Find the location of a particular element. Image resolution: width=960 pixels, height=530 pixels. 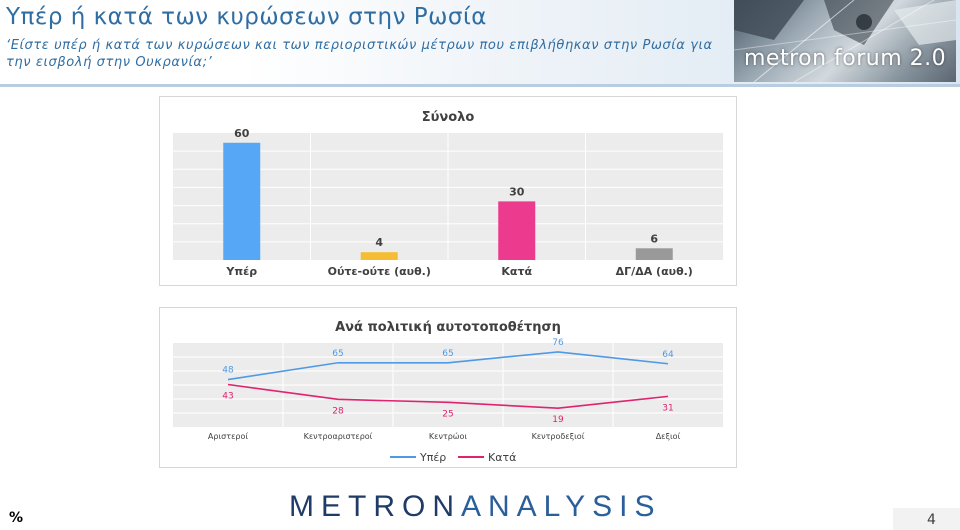

legend-label: Κατά is located at coordinates (502, 457).